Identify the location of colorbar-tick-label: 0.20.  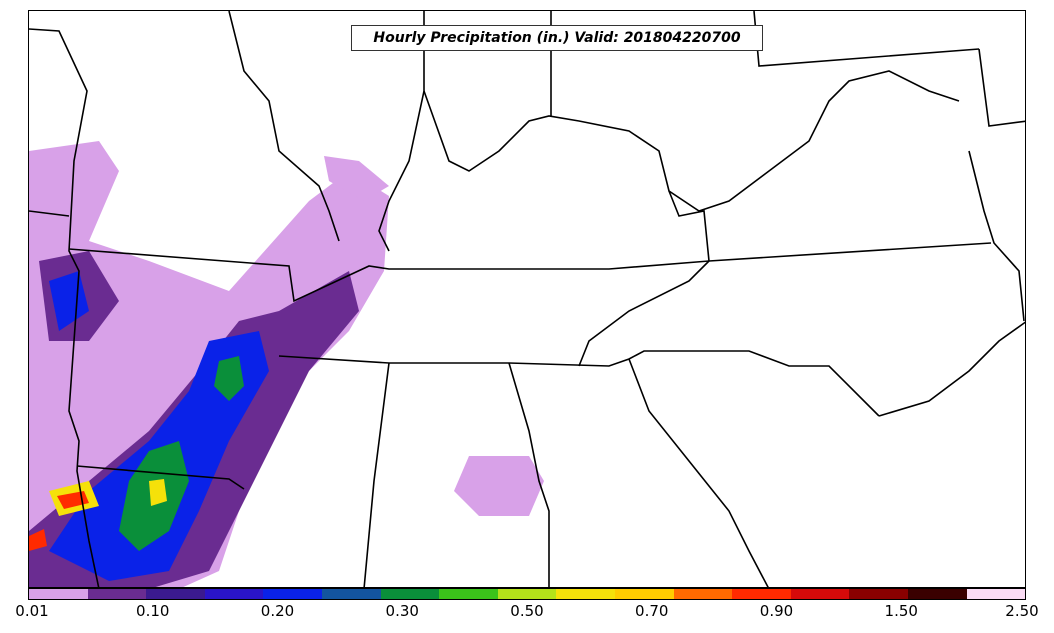
(277, 611).